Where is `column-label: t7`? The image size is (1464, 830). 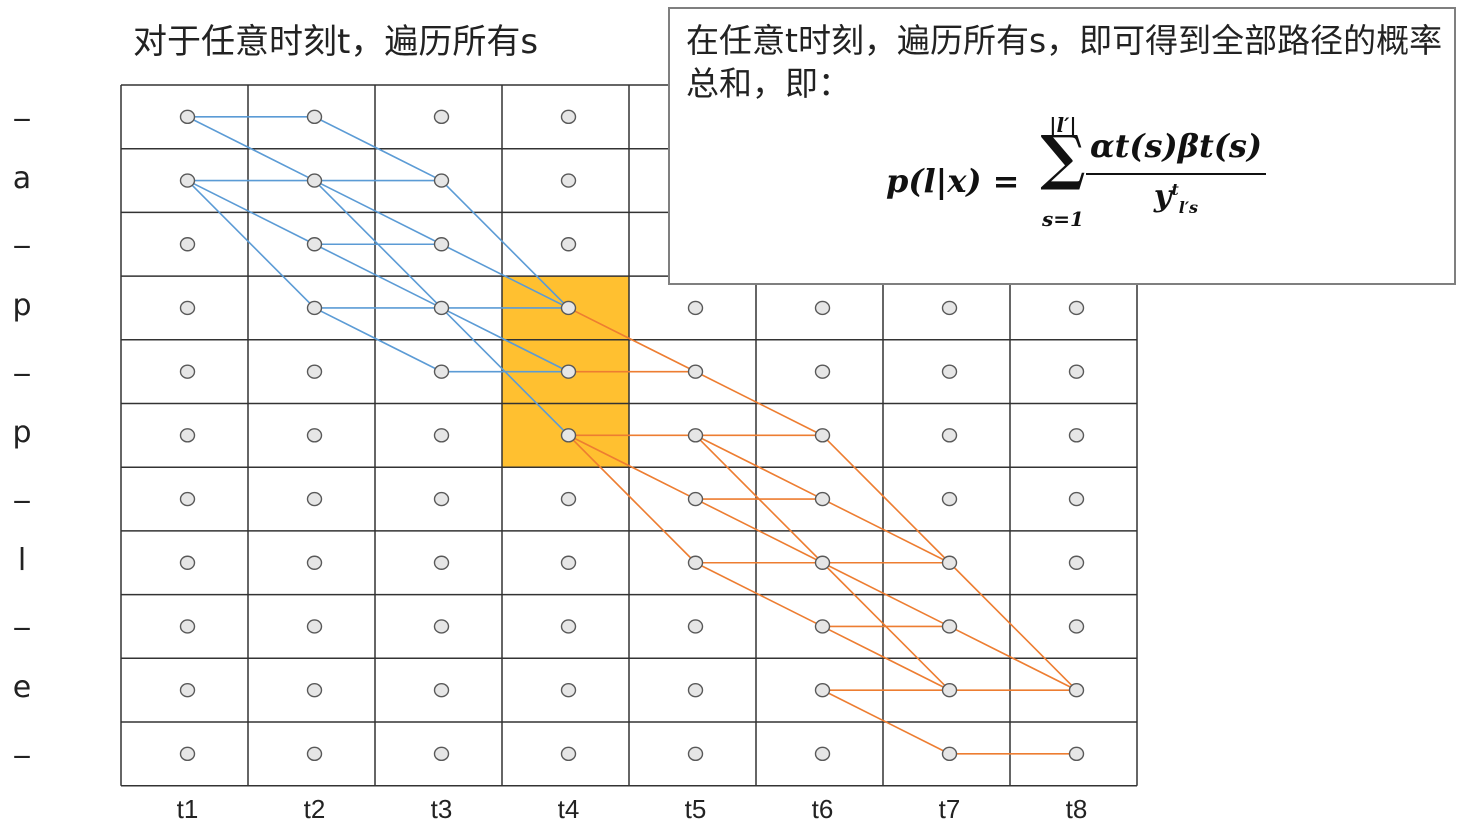
column-label: t7 is located at coordinates (949, 809).